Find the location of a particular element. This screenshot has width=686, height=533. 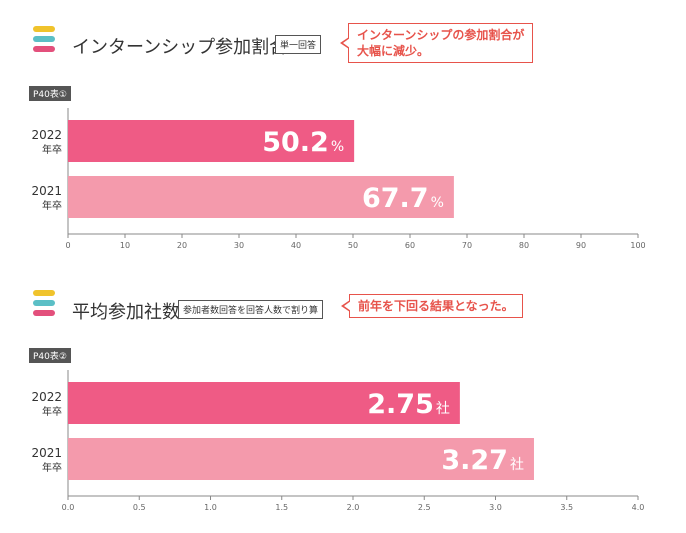

x-tick-label: 30 is located at coordinates (239, 245).